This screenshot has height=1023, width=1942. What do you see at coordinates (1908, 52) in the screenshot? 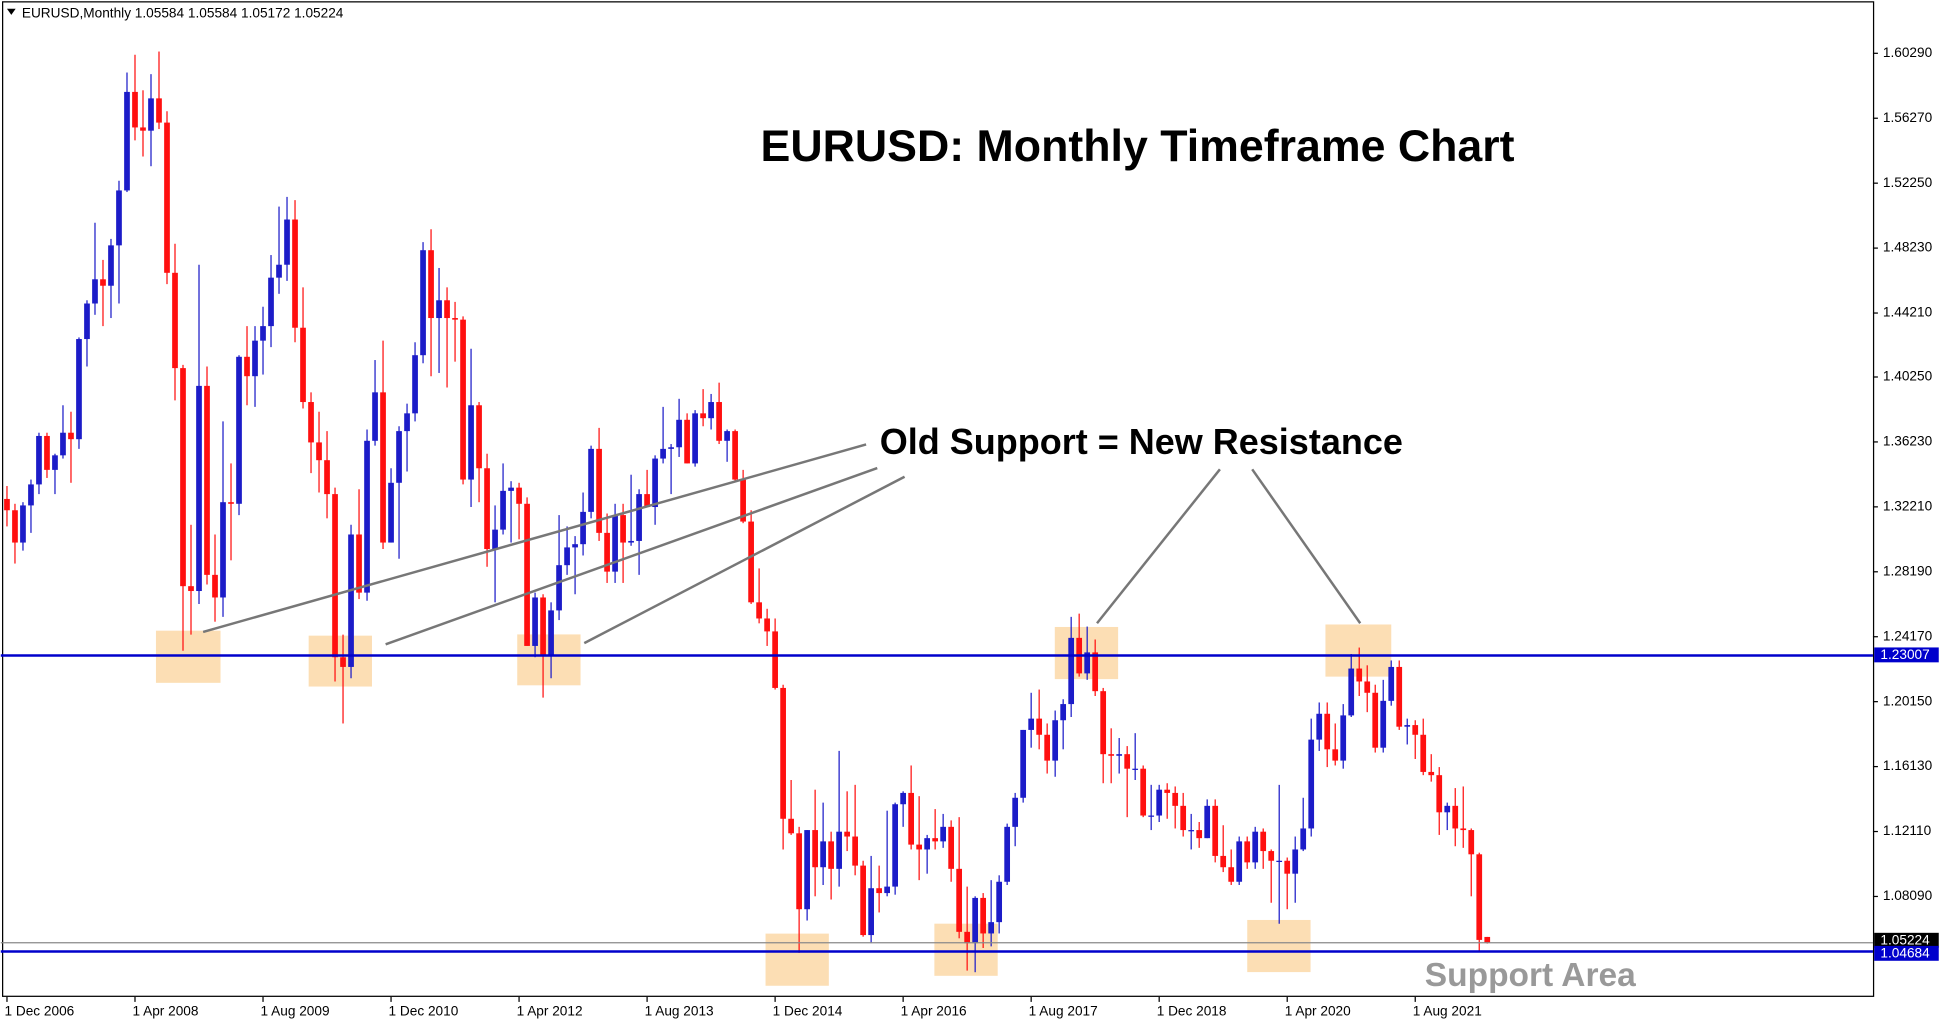
I see `y-tick-label: 1.60290` at bounding box center [1908, 52].